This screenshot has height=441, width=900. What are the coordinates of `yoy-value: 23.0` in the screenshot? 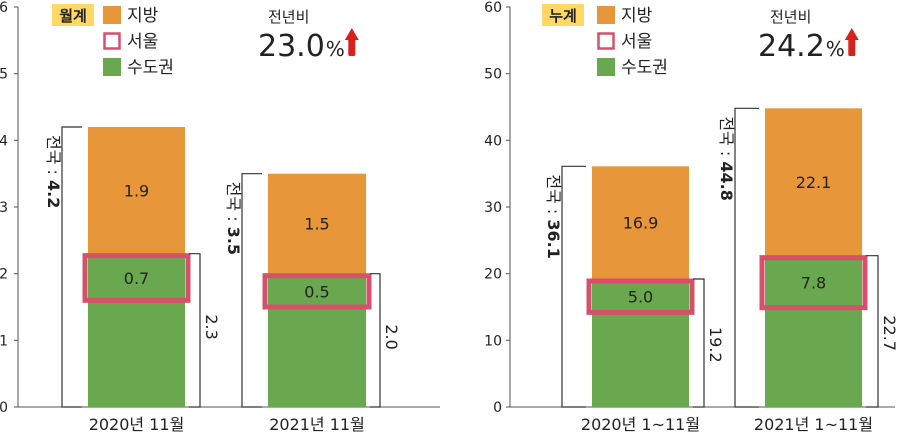 It's located at (291, 46).